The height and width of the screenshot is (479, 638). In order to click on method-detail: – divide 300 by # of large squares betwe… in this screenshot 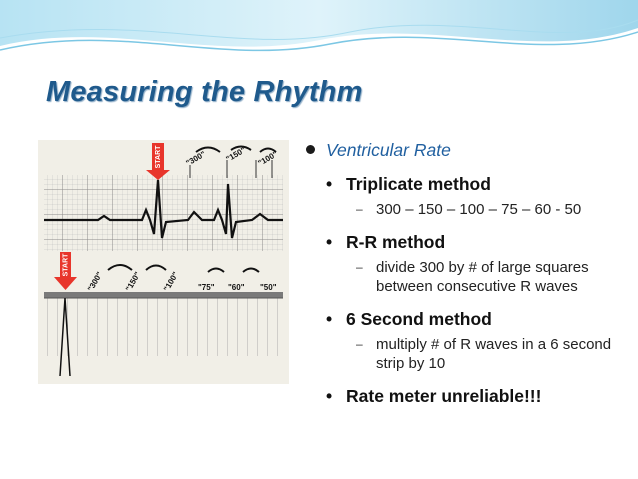, I will do `click(480, 277)`.